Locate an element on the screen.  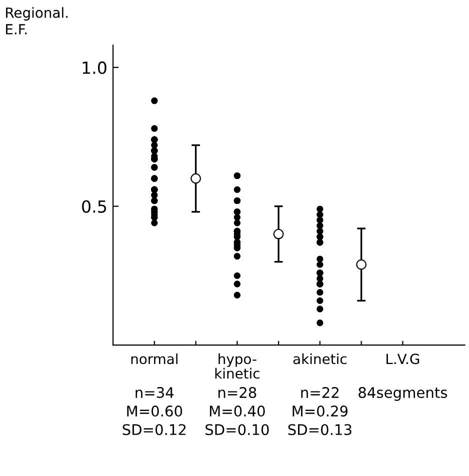
x-tick-label: akinetic is located at coordinates (319, 358).